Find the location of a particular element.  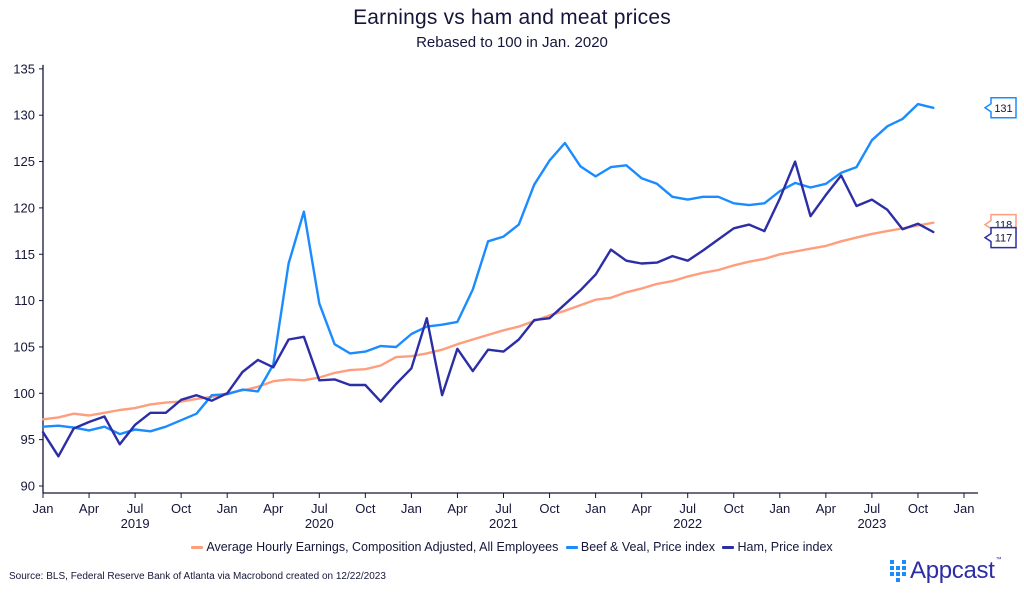

logo-text: Appcast is located at coordinates (952, 570).